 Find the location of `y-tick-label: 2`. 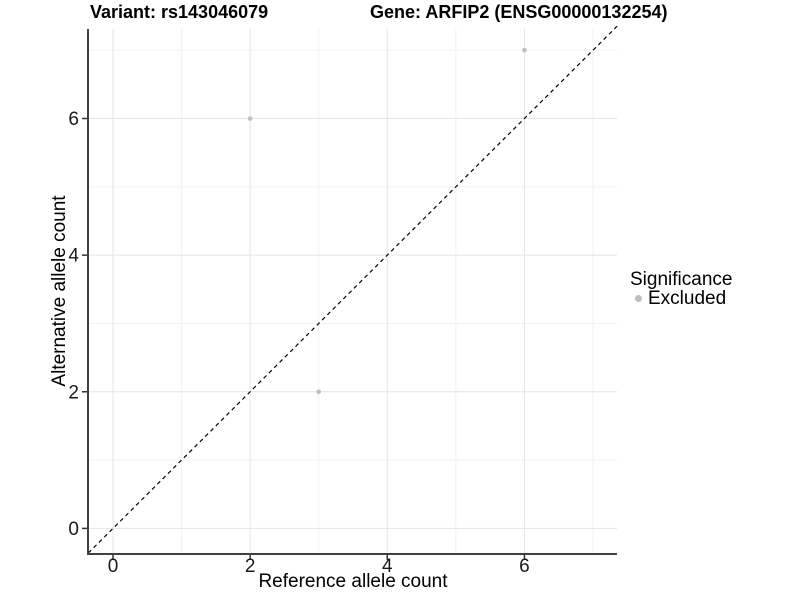

y-tick-label: 2 is located at coordinates (73, 392).